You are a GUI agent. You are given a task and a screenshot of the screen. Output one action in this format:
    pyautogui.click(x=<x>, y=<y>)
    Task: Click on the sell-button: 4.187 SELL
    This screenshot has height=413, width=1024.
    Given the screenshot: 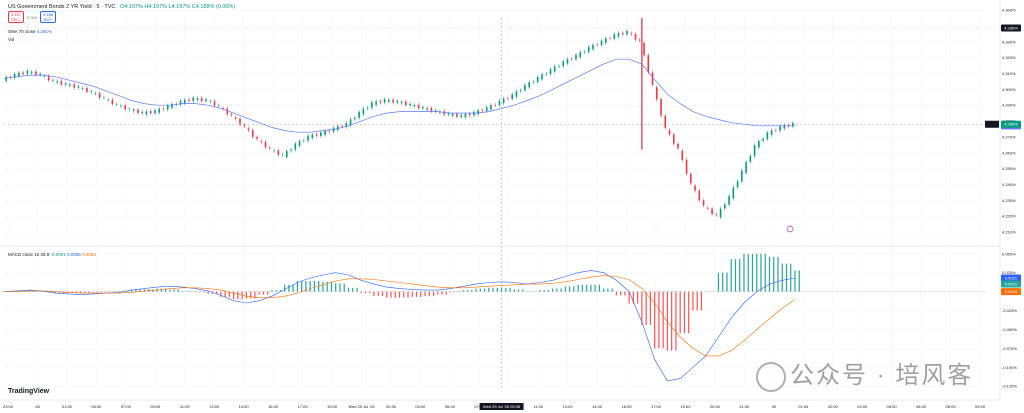 What is the action you would take?
    pyautogui.click(x=16, y=17)
    